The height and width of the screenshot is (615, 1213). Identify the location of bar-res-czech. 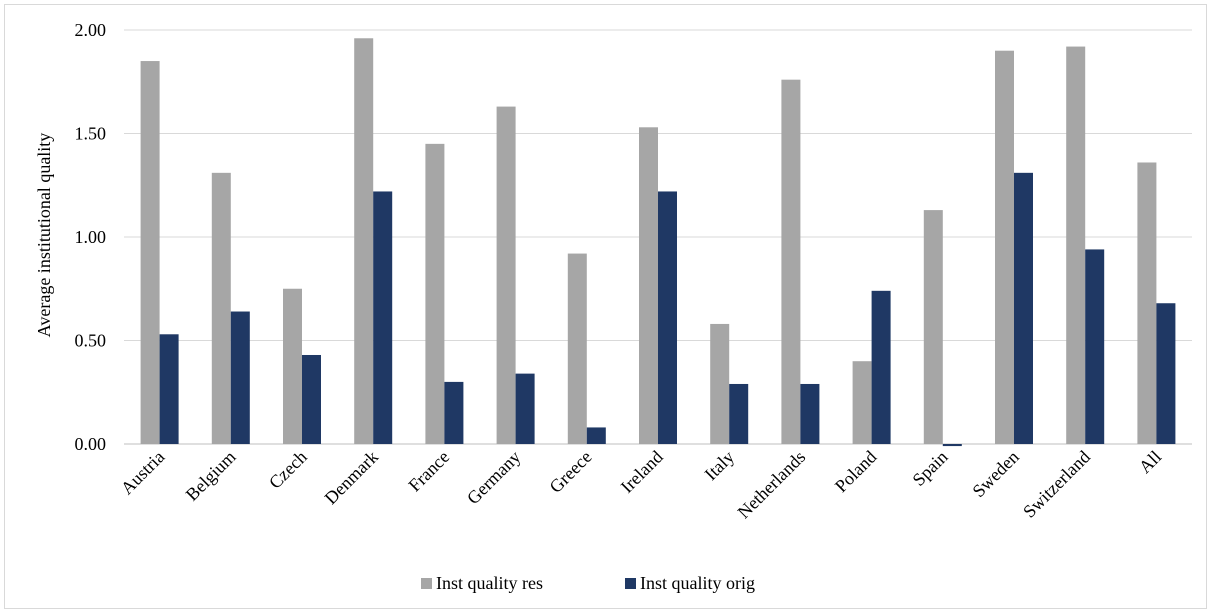
(292, 366).